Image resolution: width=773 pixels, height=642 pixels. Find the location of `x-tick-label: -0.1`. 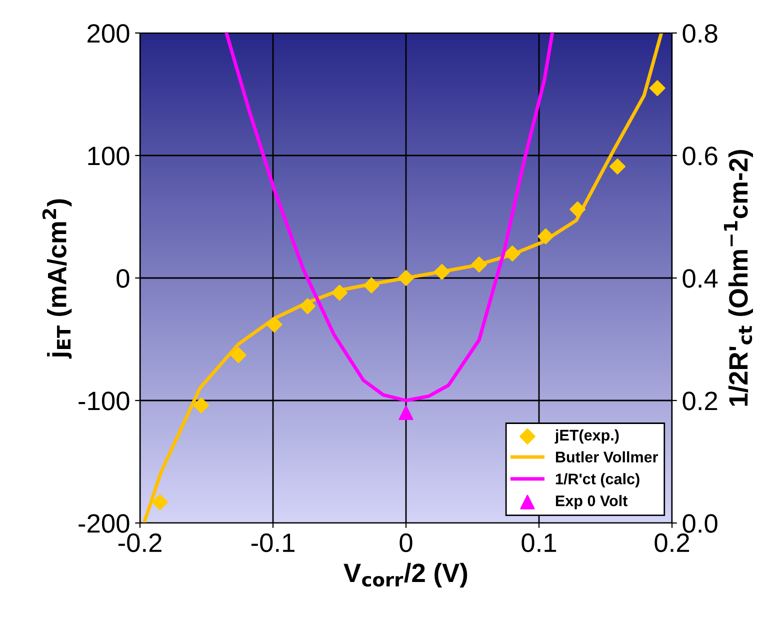

x-tick-label: -0.1 is located at coordinates (272, 542).